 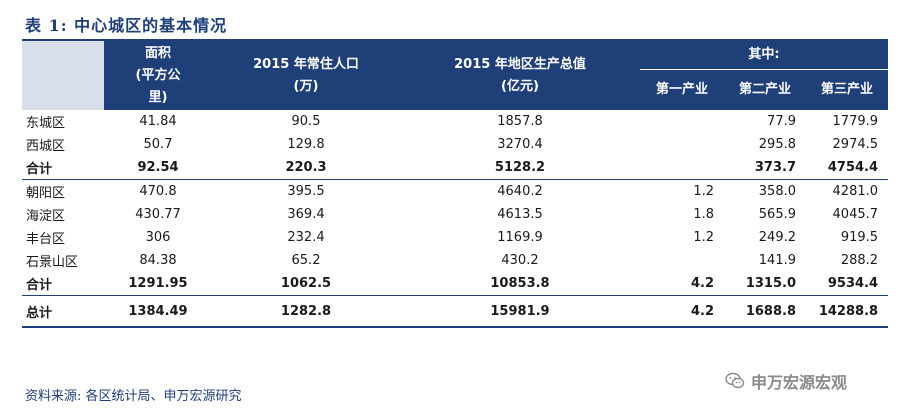 What do you see at coordinates (158, 283) in the screenshot?
I see `area-cell: 1291.95` at bounding box center [158, 283].